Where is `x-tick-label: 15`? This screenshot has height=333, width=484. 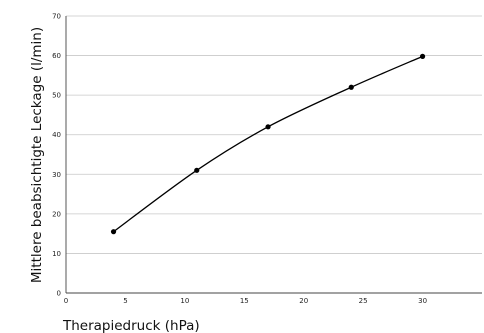 x-tick-label: 15 is located at coordinates (244, 301).